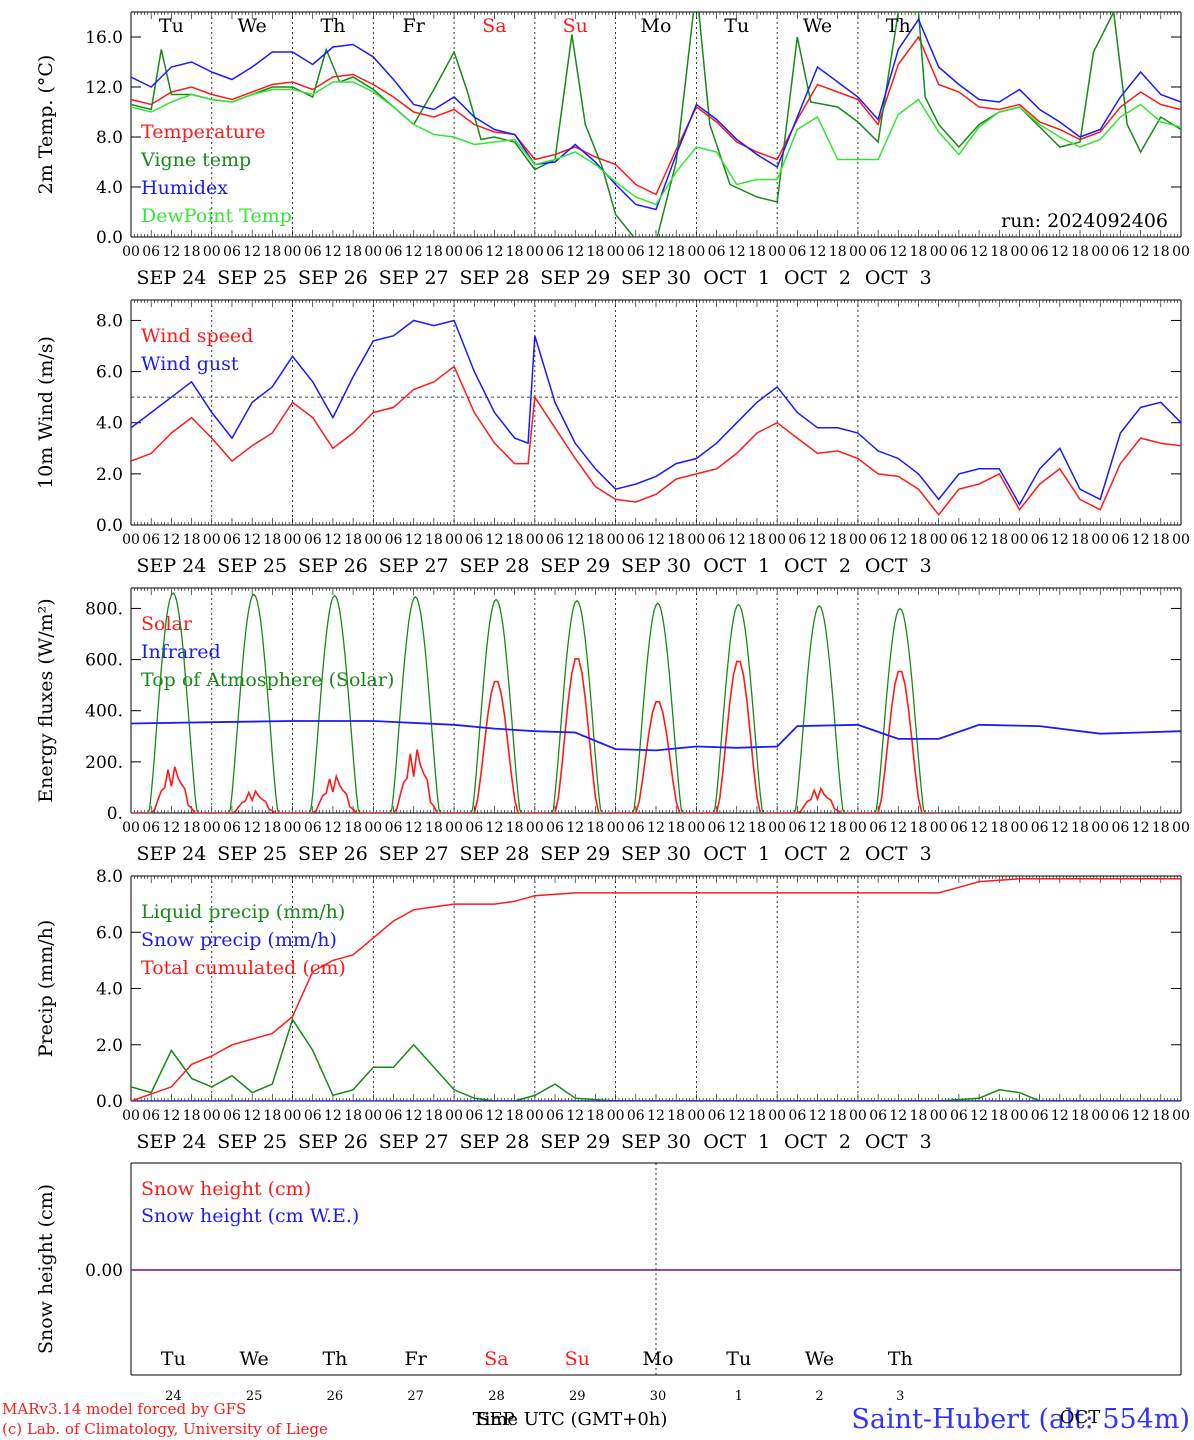 The height and width of the screenshot is (1440, 1194). Describe the element at coordinates (333, 854) in the screenshot. I see `date-label: SEP 26` at that location.